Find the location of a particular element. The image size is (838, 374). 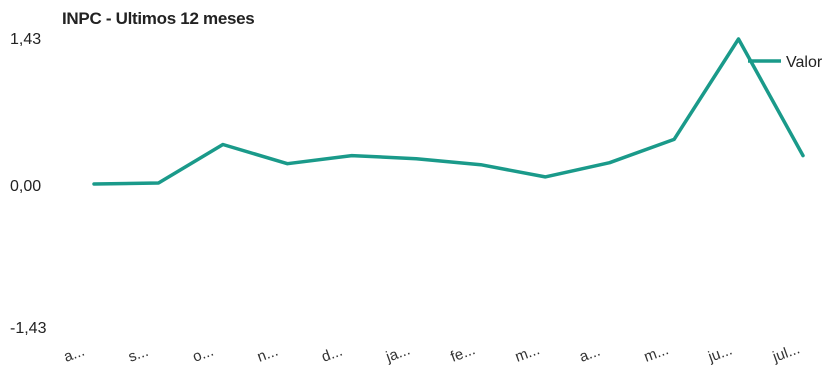

legend-label-valor: Valor is located at coordinates (804, 62).